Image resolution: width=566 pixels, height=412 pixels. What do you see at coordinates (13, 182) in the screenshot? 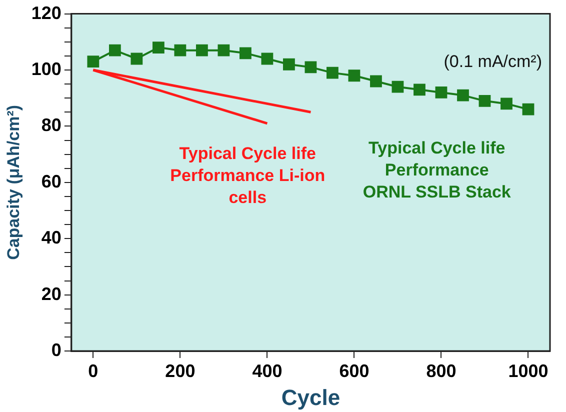
I see `y-axis-title: Capacity (μAh/cm²)` at bounding box center [13, 182].